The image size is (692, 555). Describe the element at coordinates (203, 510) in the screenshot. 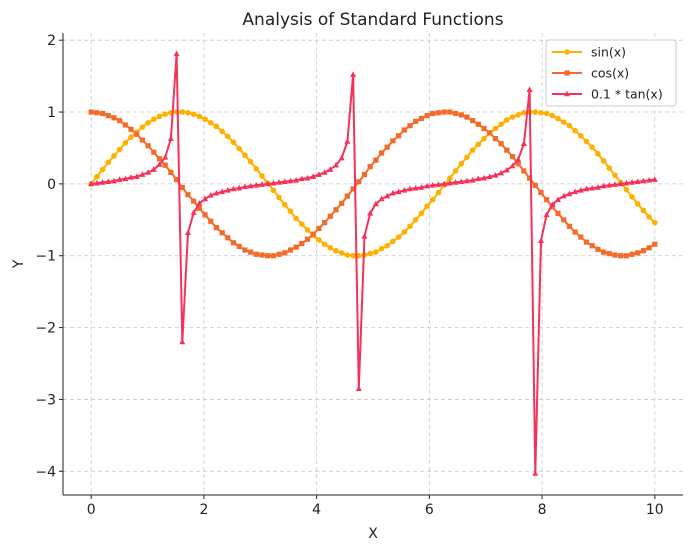

I see `x-tick-label: 2` at that location.